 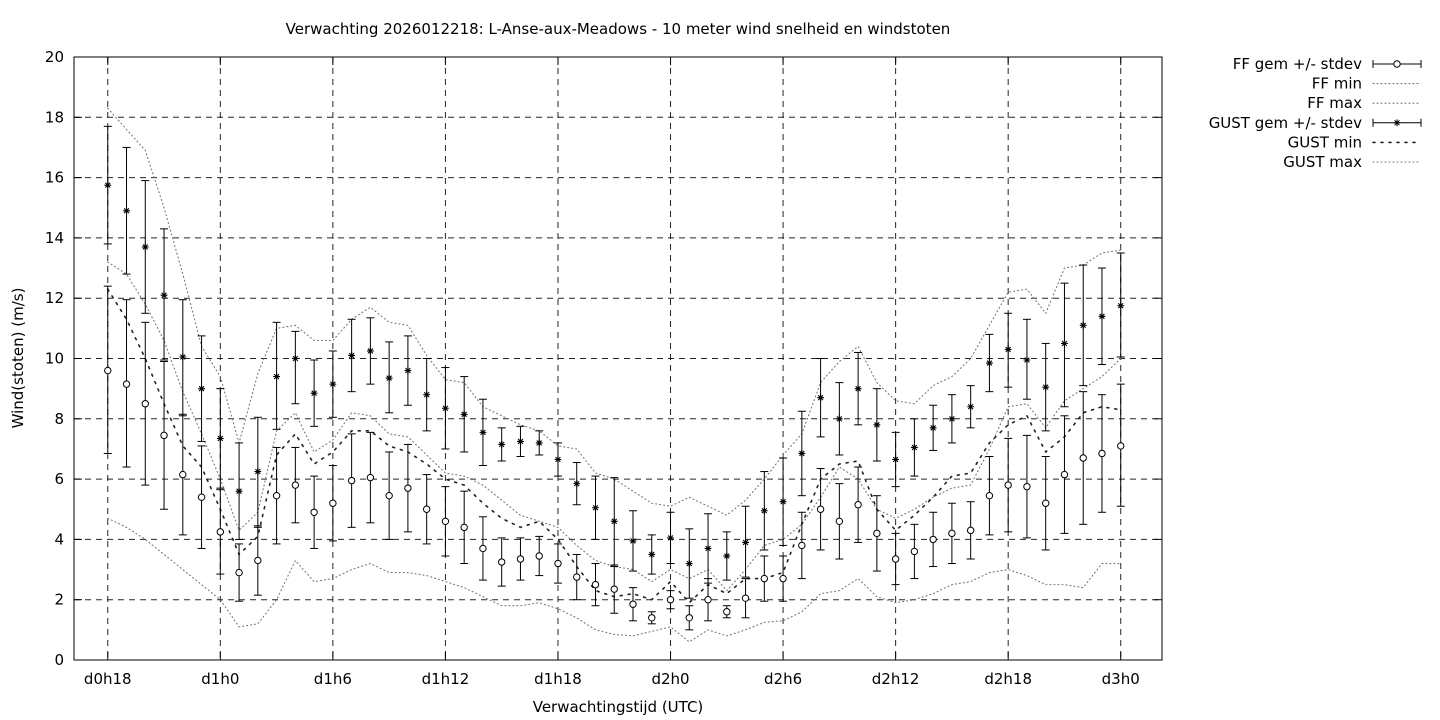 What do you see at coordinates (1121, 679) in the screenshot?
I see `x-tick-label: d3h0` at bounding box center [1121, 679].